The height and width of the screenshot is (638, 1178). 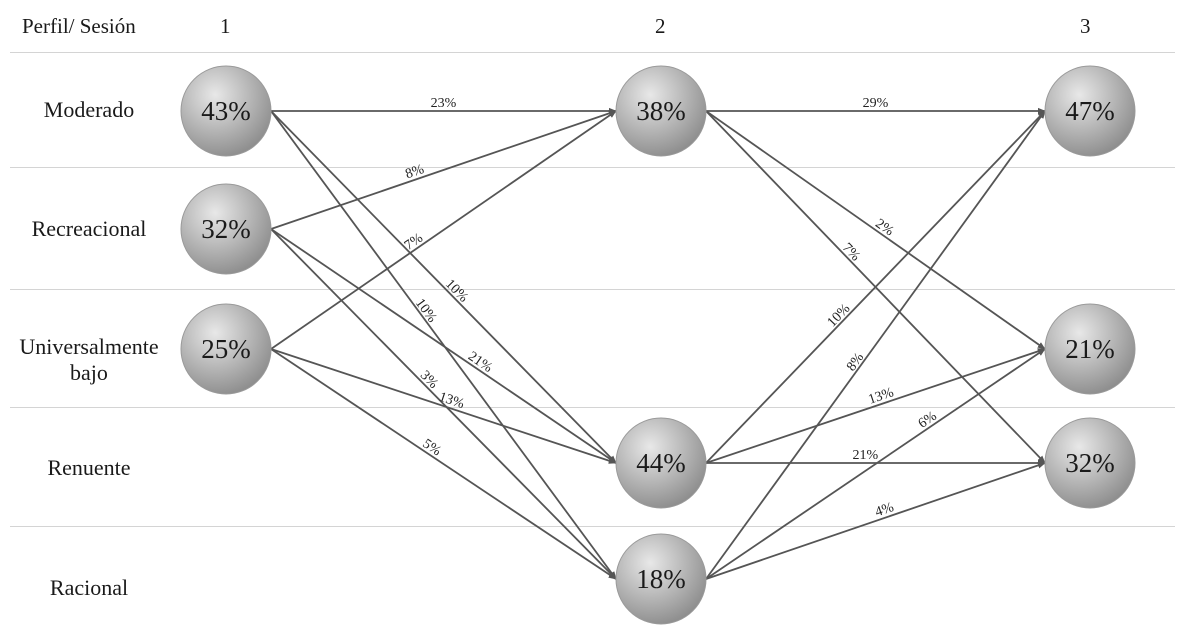 I want to click on session-1-header: 1, so click(x=225, y=26).